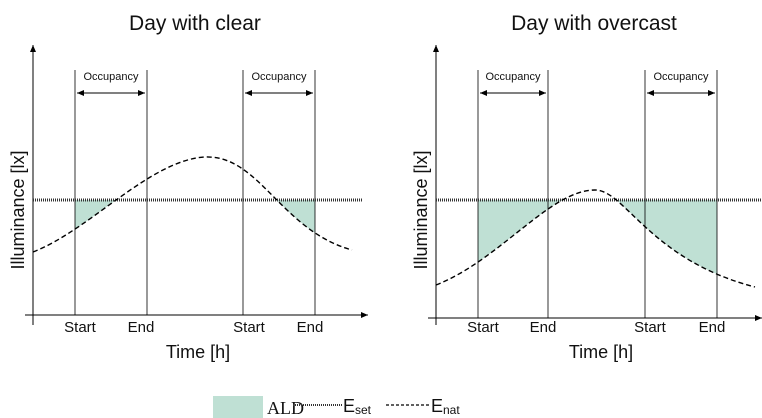 This screenshot has height=418, width=762. Describe the element at coordinates (238, 407) in the screenshot. I see `legend-swatch` at that location.